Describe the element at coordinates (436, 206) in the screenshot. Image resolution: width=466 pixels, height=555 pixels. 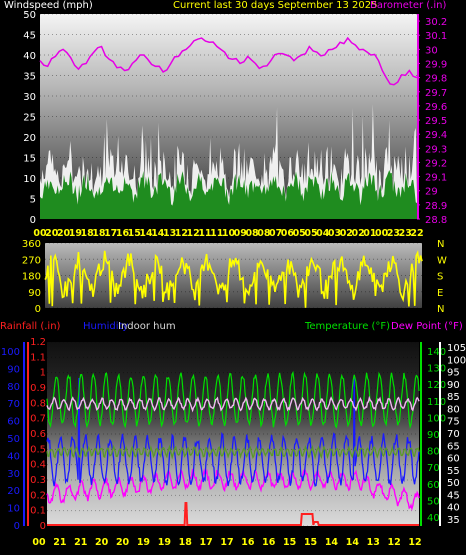
I see `barometer-tick: 28.9` at that location.